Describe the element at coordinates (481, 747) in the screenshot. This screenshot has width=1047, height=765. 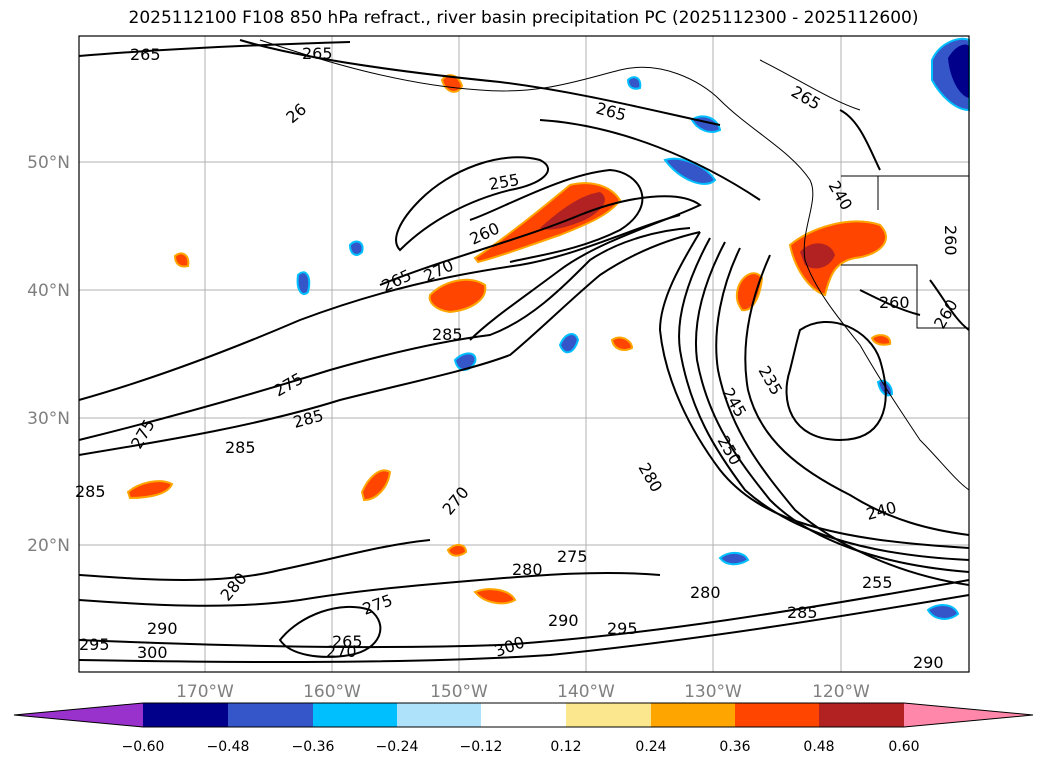
I see `colorbar-tick-label: −0.12` at that location.